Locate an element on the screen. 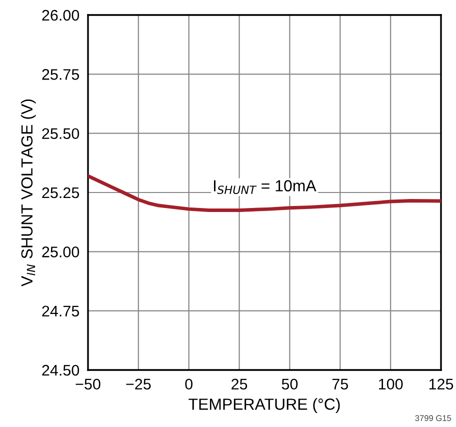 This screenshot has width=456, height=427. y-axis-title: V$_{IN}$ SHUNT VOLTAGE (V) is located at coordinates (28, 193).